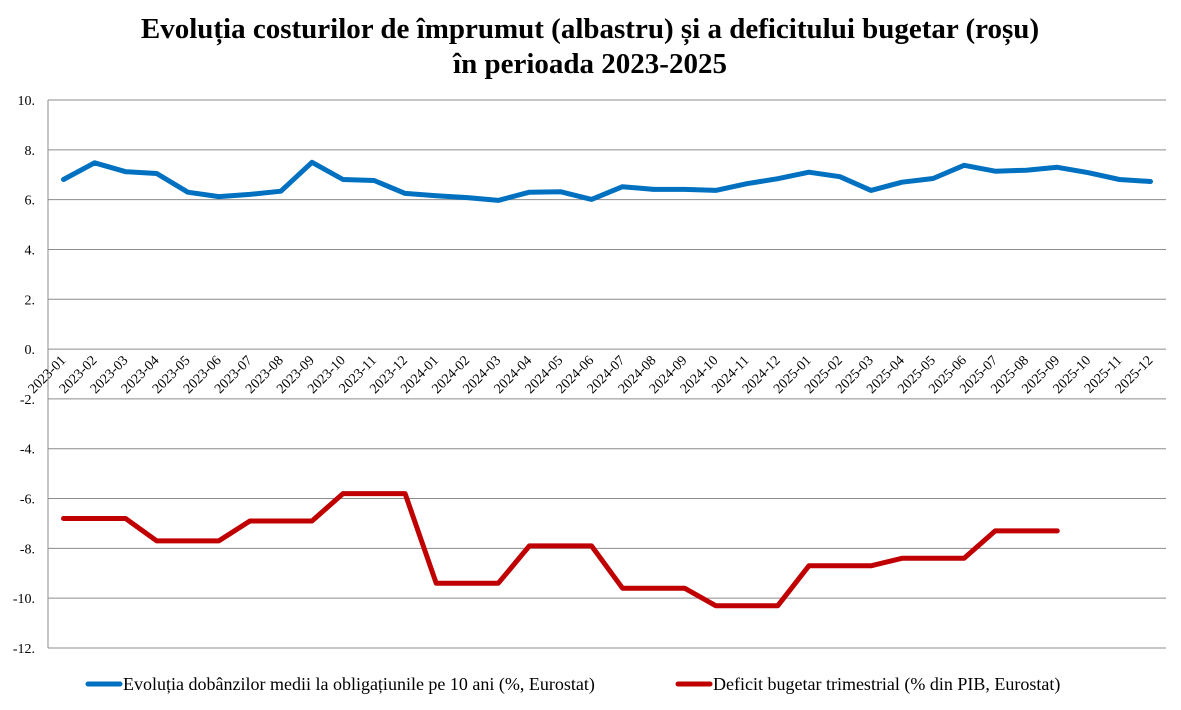  What do you see at coordinates (561, 550) in the screenshot?
I see `series-line-budget-deficit` at bounding box center [561, 550].